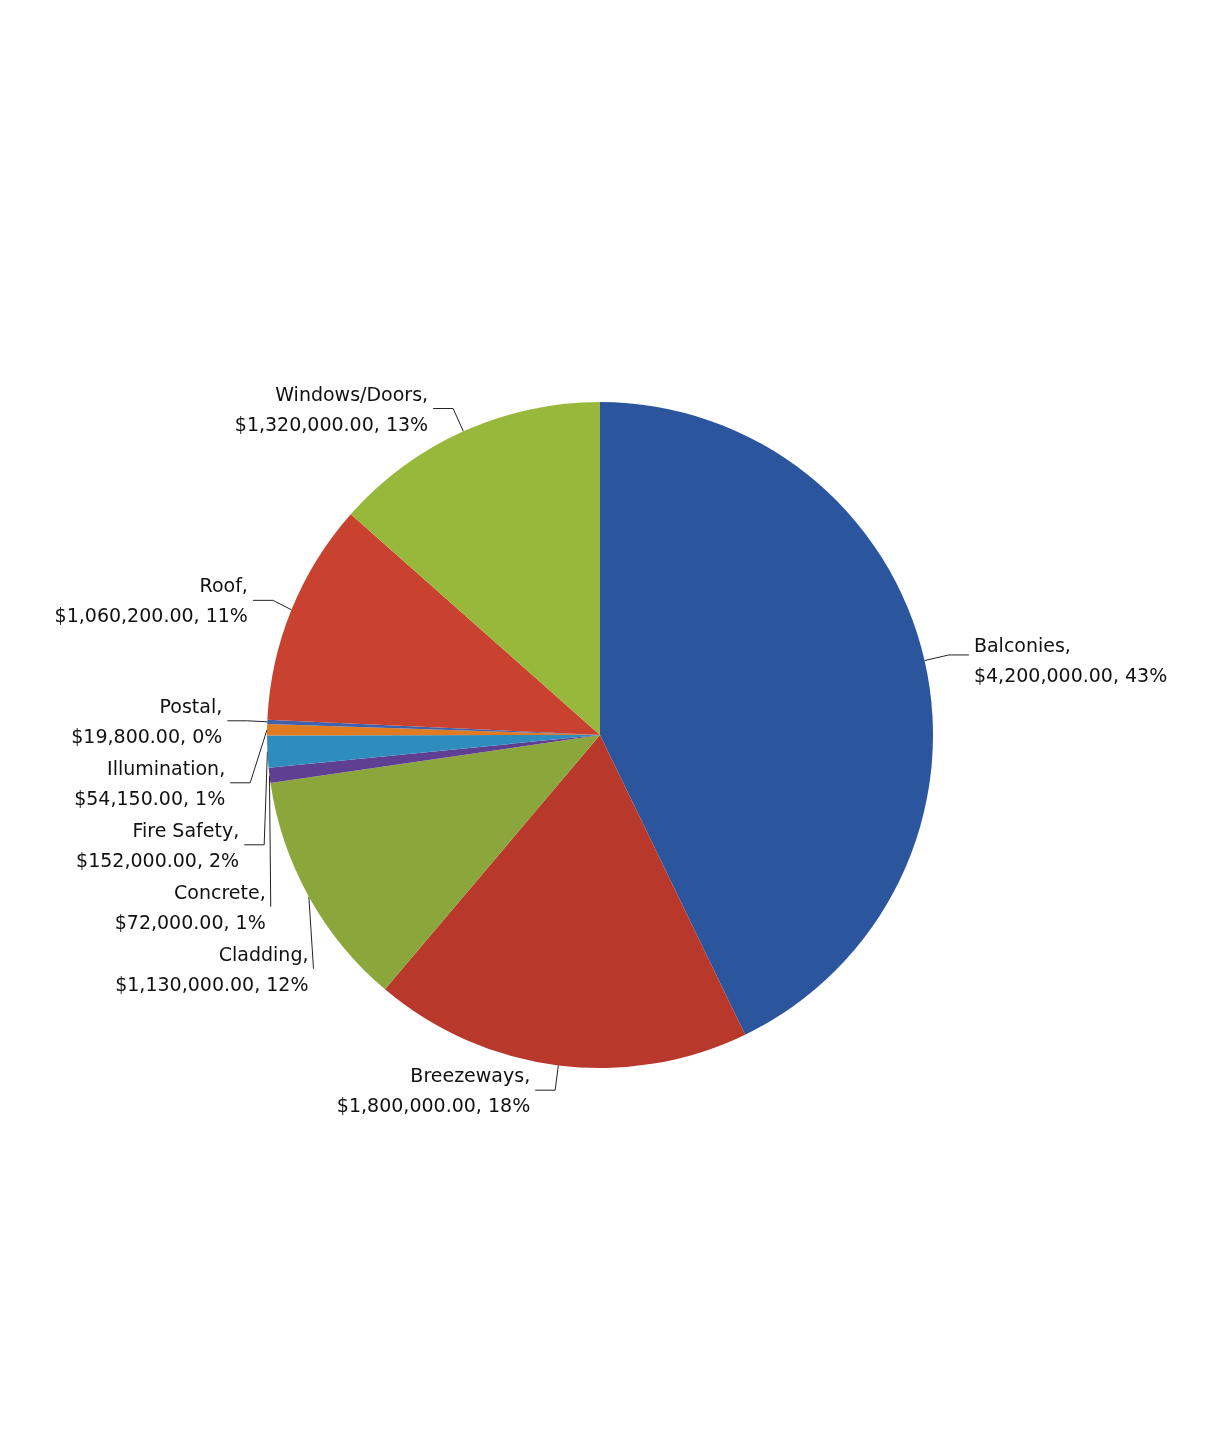 The width and height of the screenshot is (1217, 1453). What do you see at coordinates (190, 906) in the screenshot?
I see `slice-label: Concrete, $72,000.00, 1%` at bounding box center [190, 906].